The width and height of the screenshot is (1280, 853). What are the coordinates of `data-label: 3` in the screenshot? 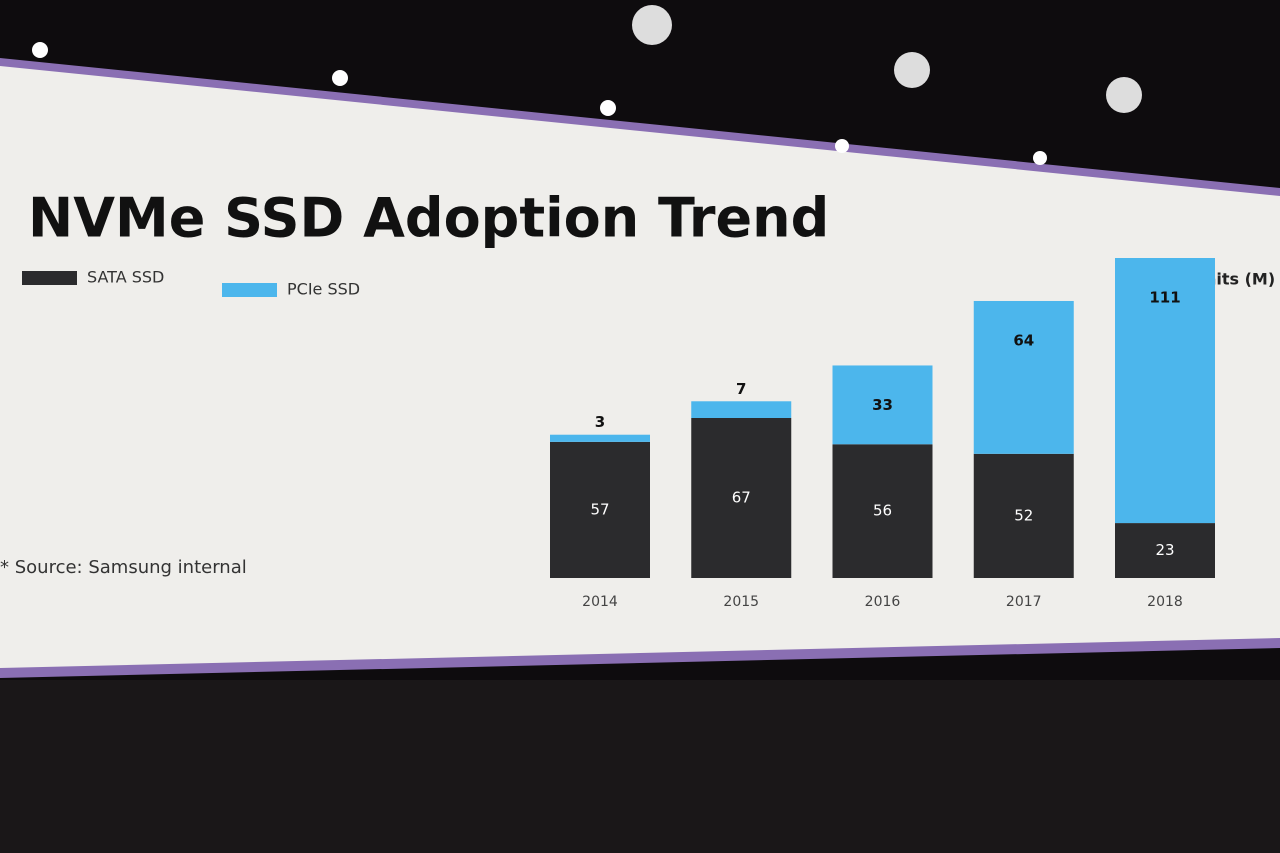 It's located at (600, 422).